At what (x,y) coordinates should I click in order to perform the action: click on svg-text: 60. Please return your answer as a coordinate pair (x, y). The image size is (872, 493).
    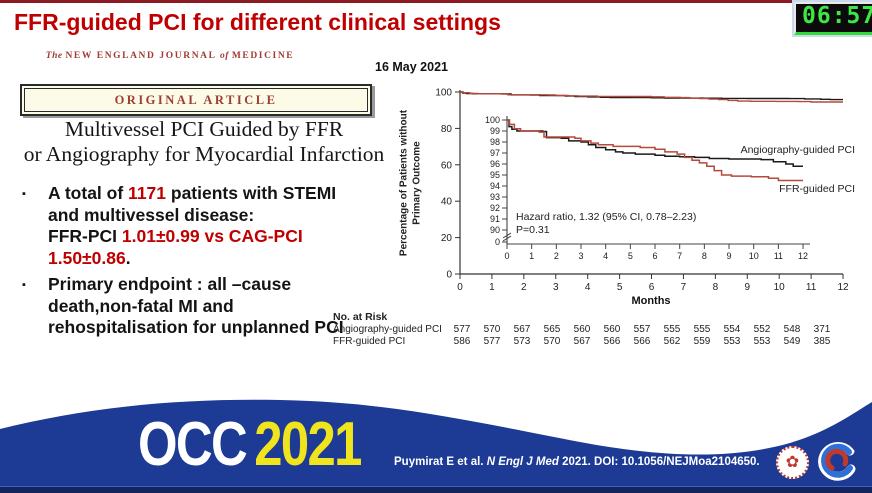
    Looking at the image, I should click on (447, 165).